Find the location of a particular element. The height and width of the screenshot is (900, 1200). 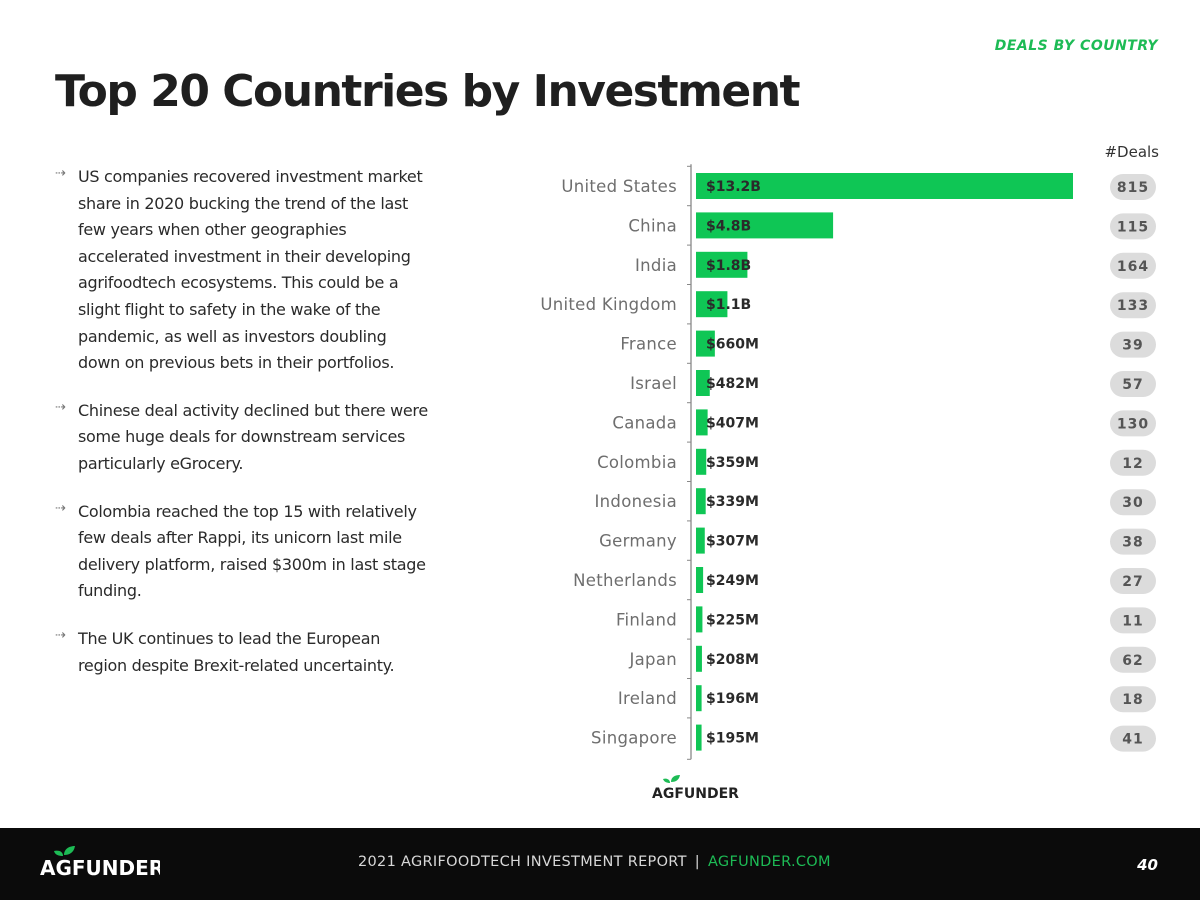

category-label: Canada is located at coordinates (644, 422).